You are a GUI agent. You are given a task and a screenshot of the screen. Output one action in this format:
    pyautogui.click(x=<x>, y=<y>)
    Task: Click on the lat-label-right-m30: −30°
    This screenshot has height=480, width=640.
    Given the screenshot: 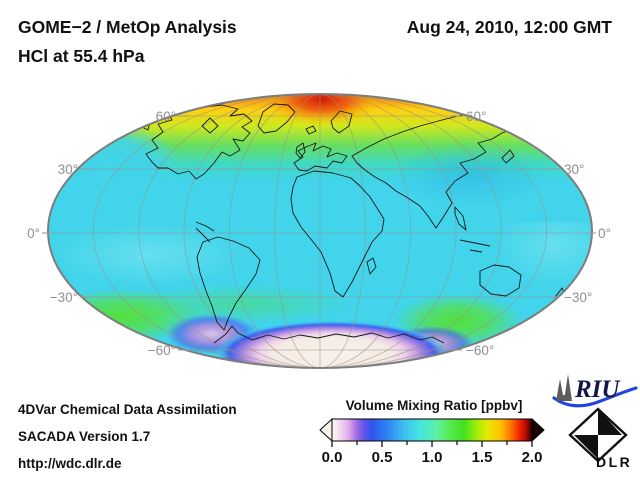 What is the action you would take?
    pyautogui.click(x=578, y=297)
    